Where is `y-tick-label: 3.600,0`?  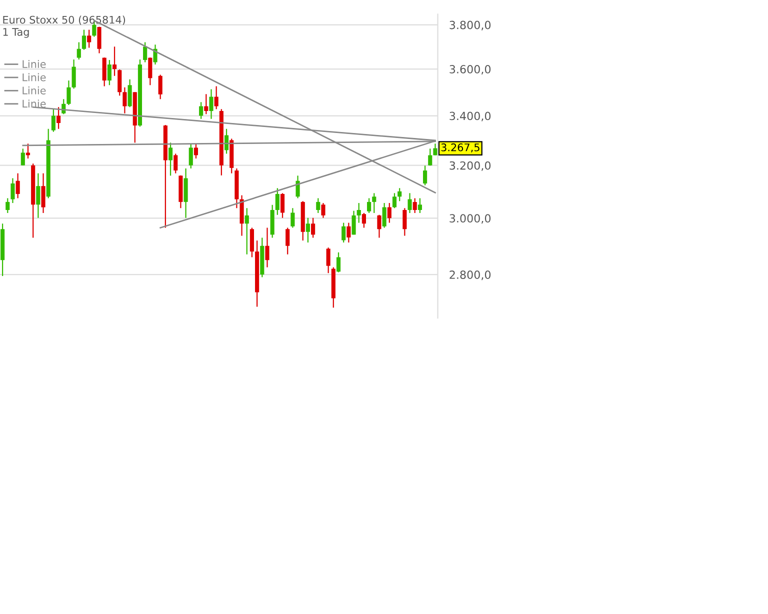
y-tick-label: 3.600,0 is located at coordinates (470, 70).